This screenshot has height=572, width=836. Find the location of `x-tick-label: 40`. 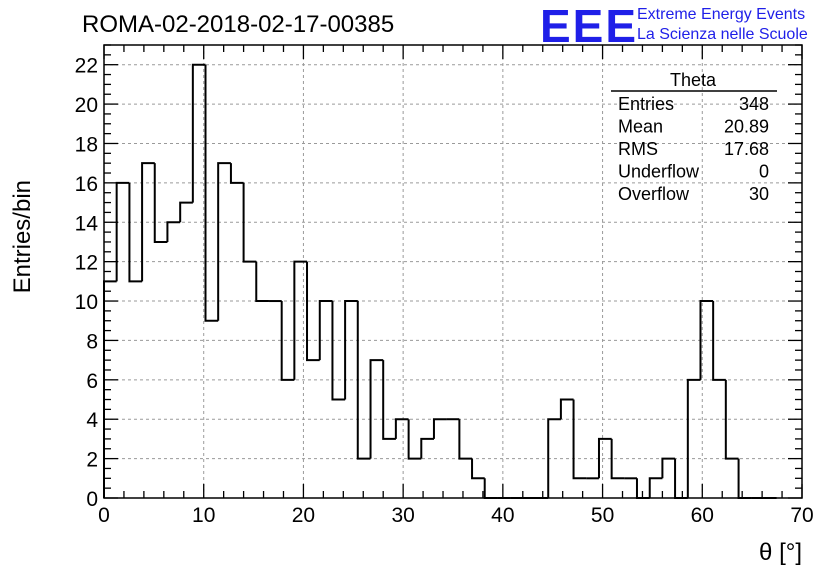

x-tick-label: 40 is located at coordinates (502, 515).